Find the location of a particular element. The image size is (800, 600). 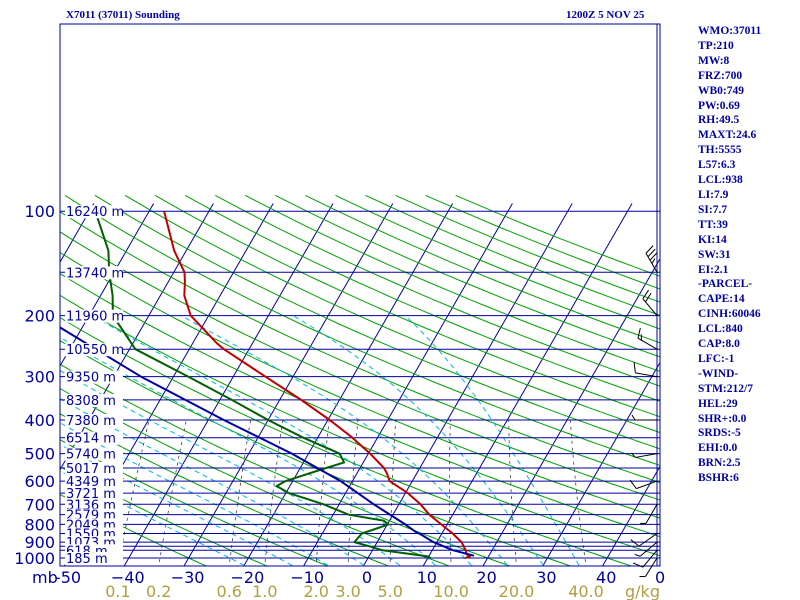

pressure-tick-label: 100 is located at coordinates (39, 211).